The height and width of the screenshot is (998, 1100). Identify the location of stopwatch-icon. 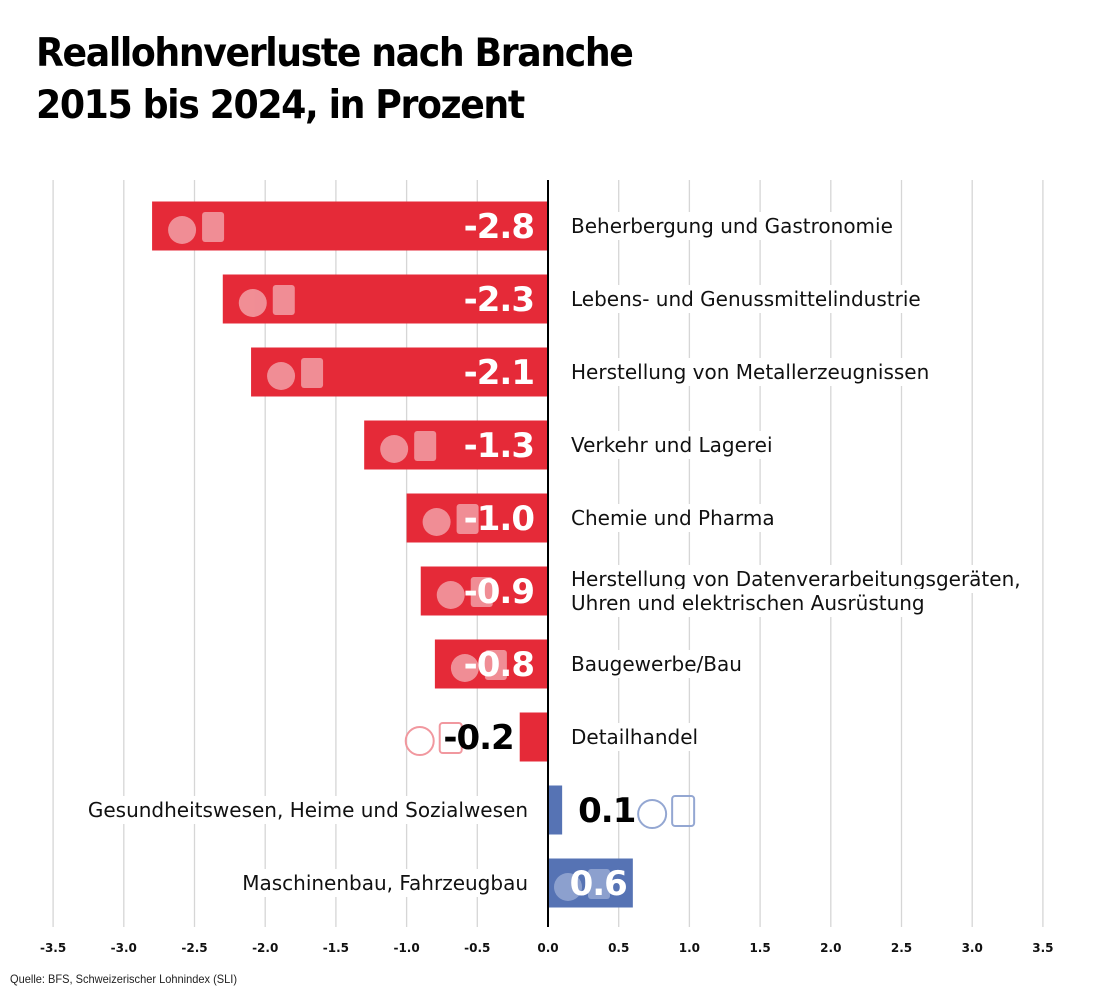
(464, 593).